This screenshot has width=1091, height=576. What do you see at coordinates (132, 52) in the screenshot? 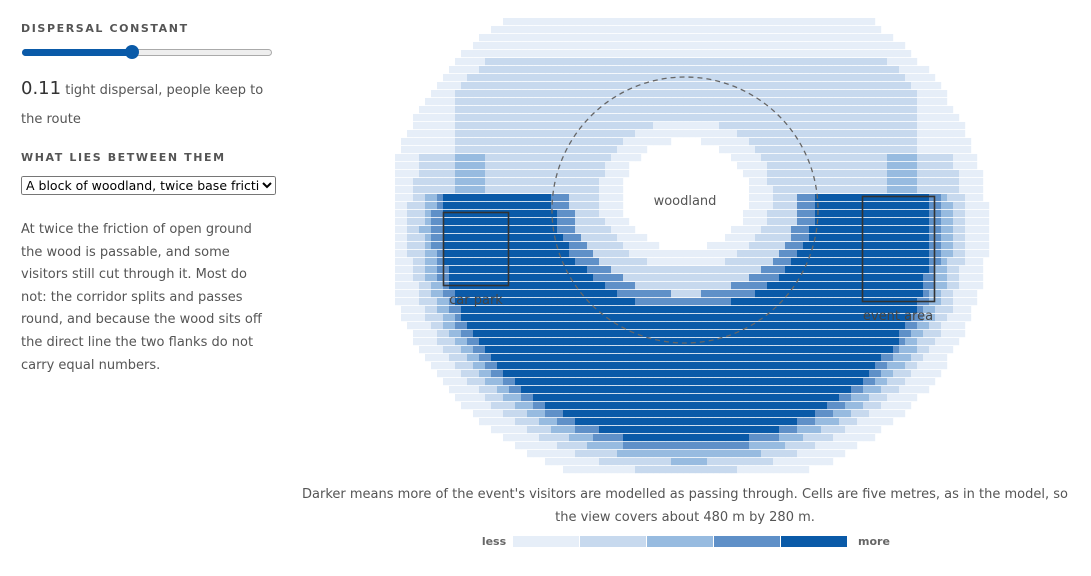
I see `slider-thumb` at bounding box center [132, 52].